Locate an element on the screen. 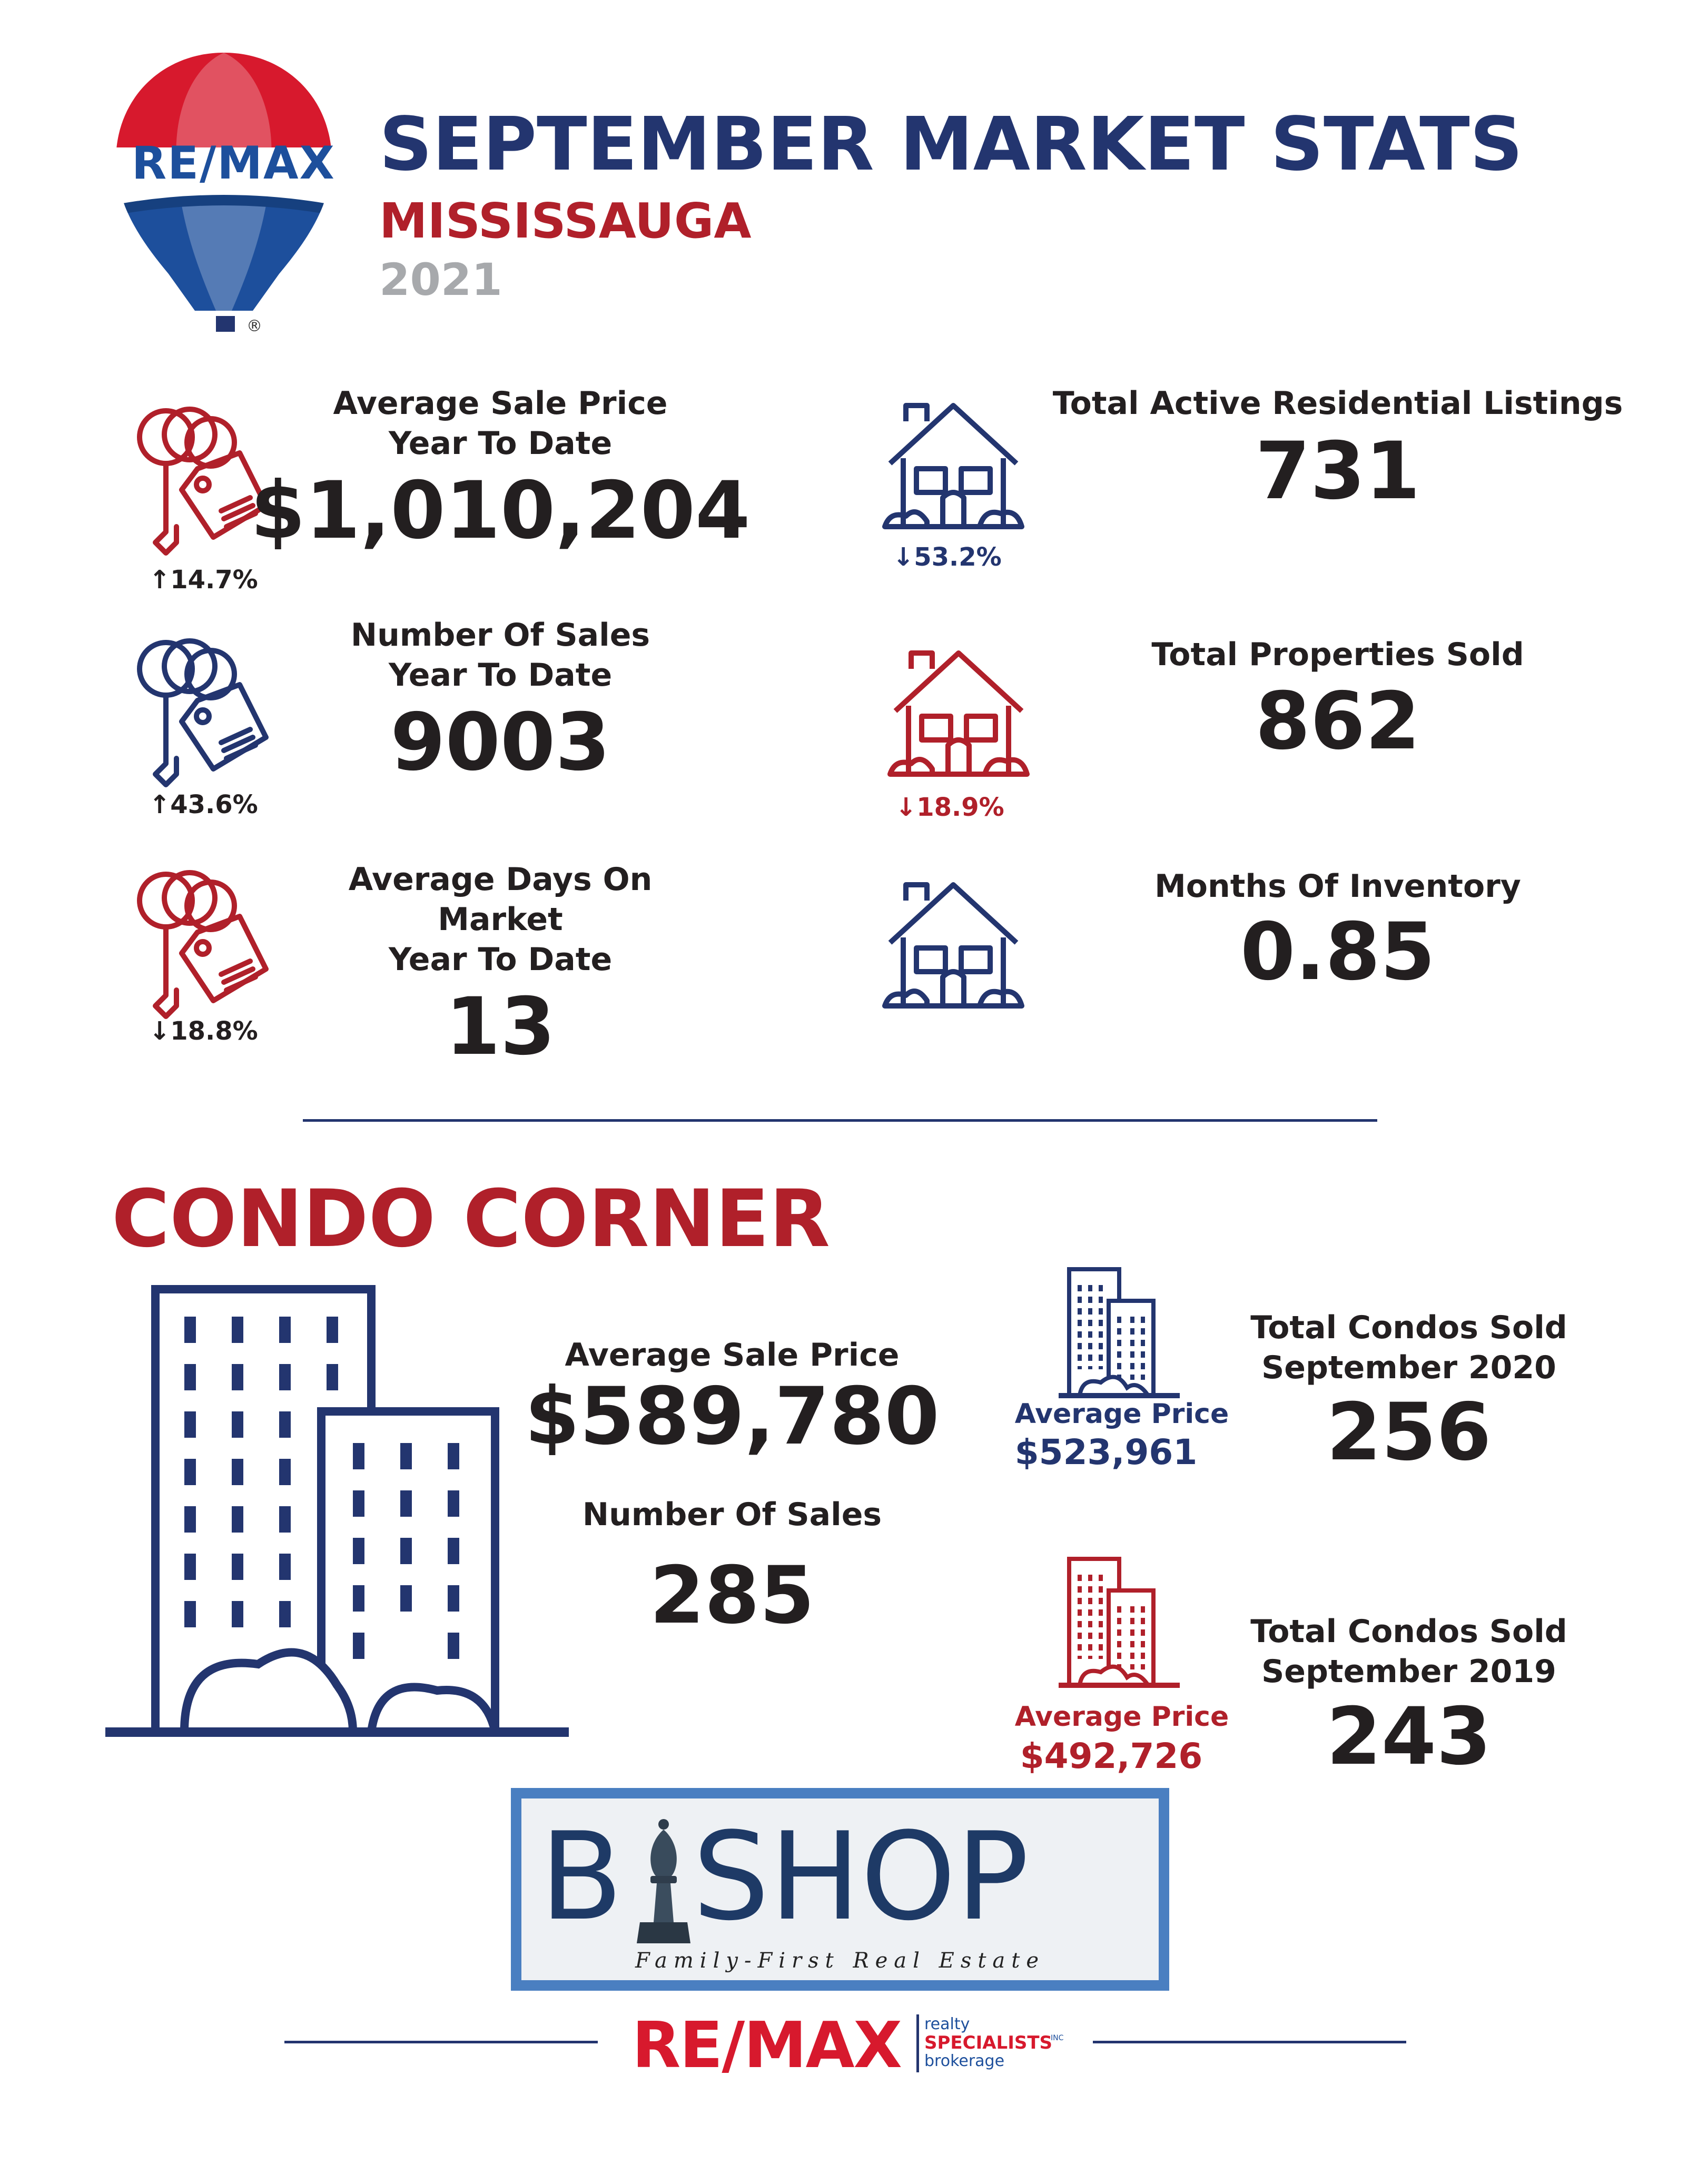 This screenshot has height=2184, width=1688. stat-value: 13 is located at coordinates (501, 1027).